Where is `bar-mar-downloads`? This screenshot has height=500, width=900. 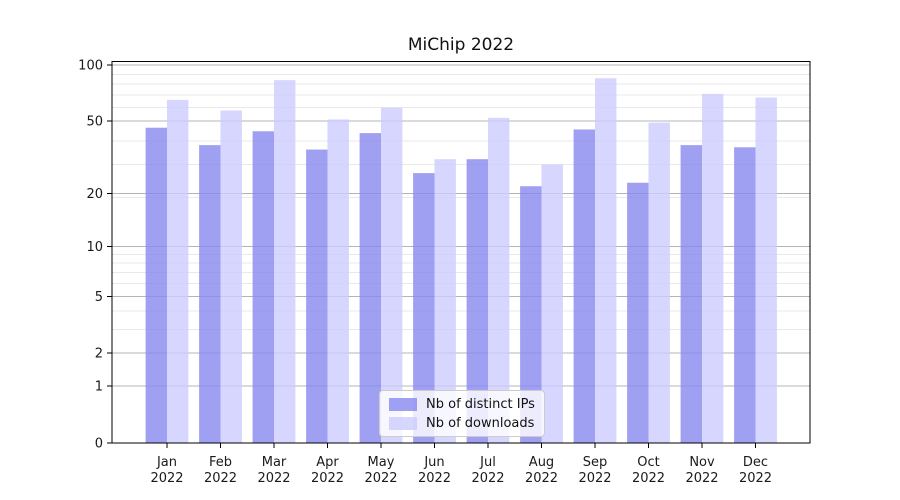 bar-mar-downloads is located at coordinates (285, 261).